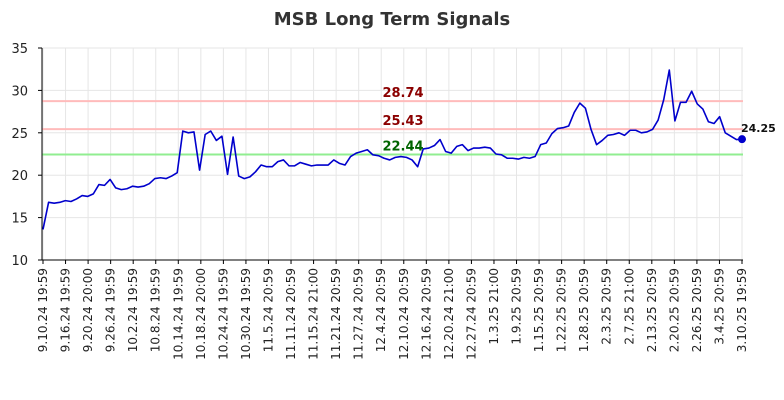  I want to click on chart-title: MSB Long Term Signals, so click(392, 19).